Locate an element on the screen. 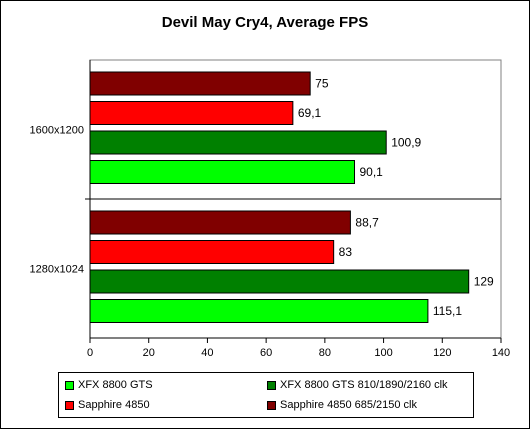 This screenshot has height=429, width=530. x-tick-label: 60 is located at coordinates (266, 353).